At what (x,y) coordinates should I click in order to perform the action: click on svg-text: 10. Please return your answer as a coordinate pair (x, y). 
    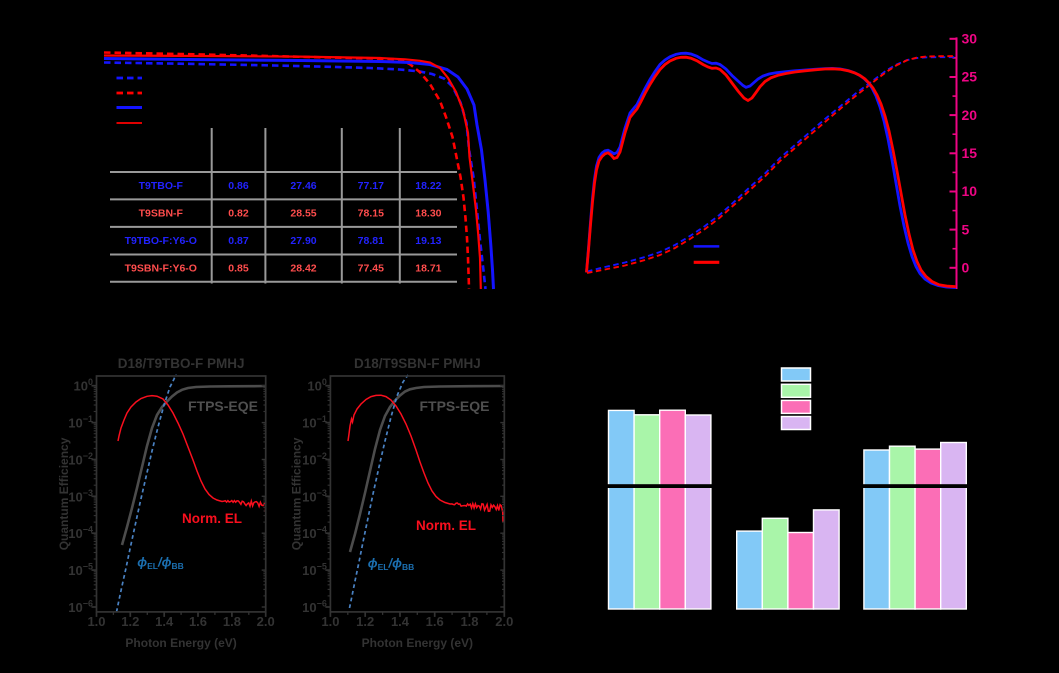
    Looking at the image, I should click on (970, 191).